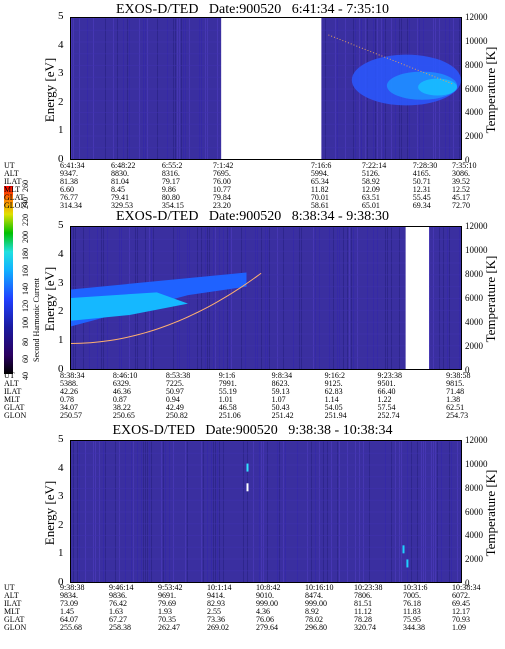 The image size is (505, 649). I want to click on table-cell: 250.82, so click(176, 415).